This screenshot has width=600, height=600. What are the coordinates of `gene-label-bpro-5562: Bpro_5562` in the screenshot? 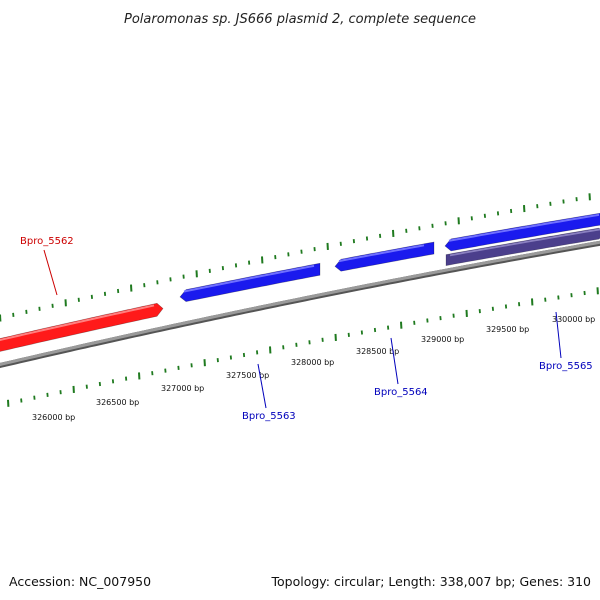 It's located at (47, 241).